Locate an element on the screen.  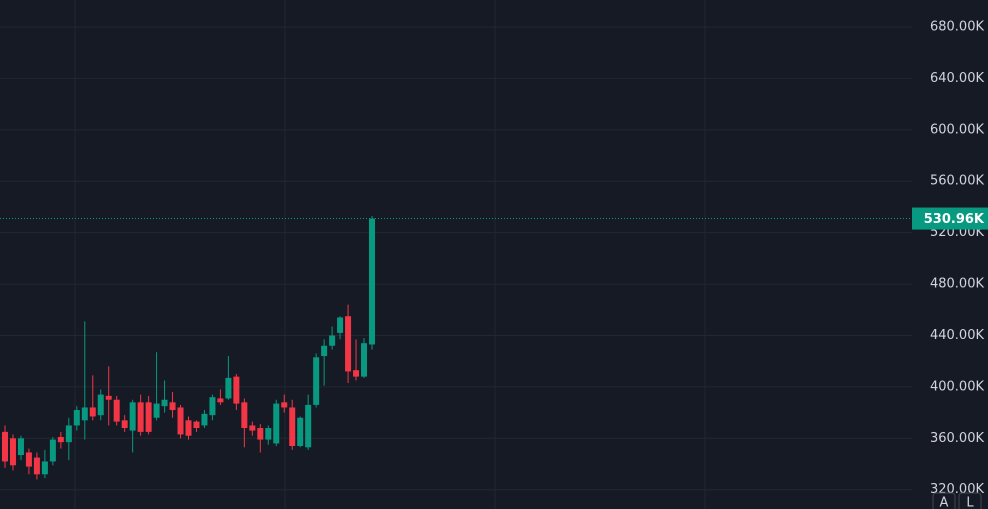
y-tick-label: 400.00K is located at coordinates (957, 386).